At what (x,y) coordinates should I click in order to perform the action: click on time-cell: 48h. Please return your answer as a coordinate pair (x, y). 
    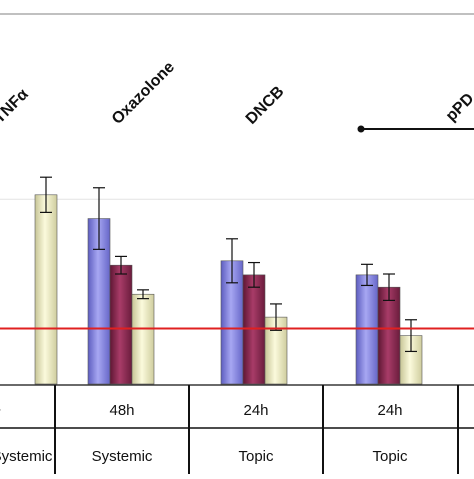
    Looking at the image, I should click on (121, 410).